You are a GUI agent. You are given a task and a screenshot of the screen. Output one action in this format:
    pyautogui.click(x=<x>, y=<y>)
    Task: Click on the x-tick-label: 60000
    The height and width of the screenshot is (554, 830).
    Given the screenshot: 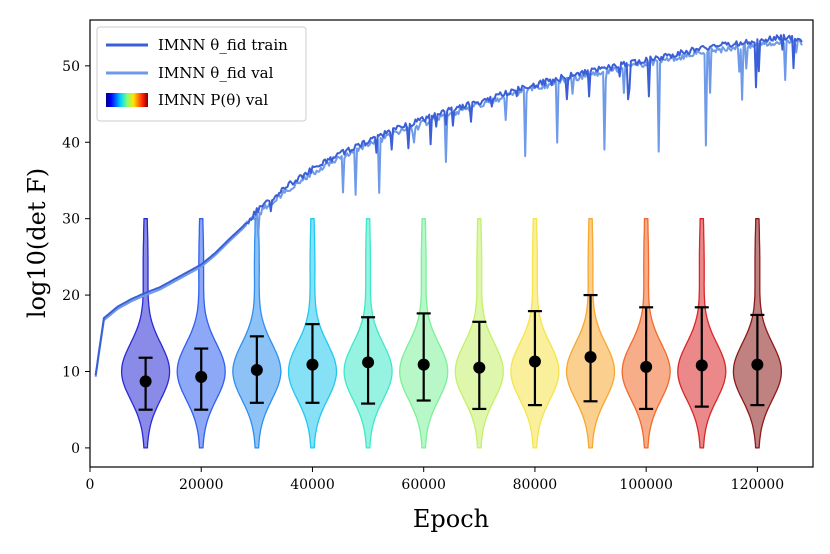 What is the action you would take?
    pyautogui.click(x=423, y=485)
    